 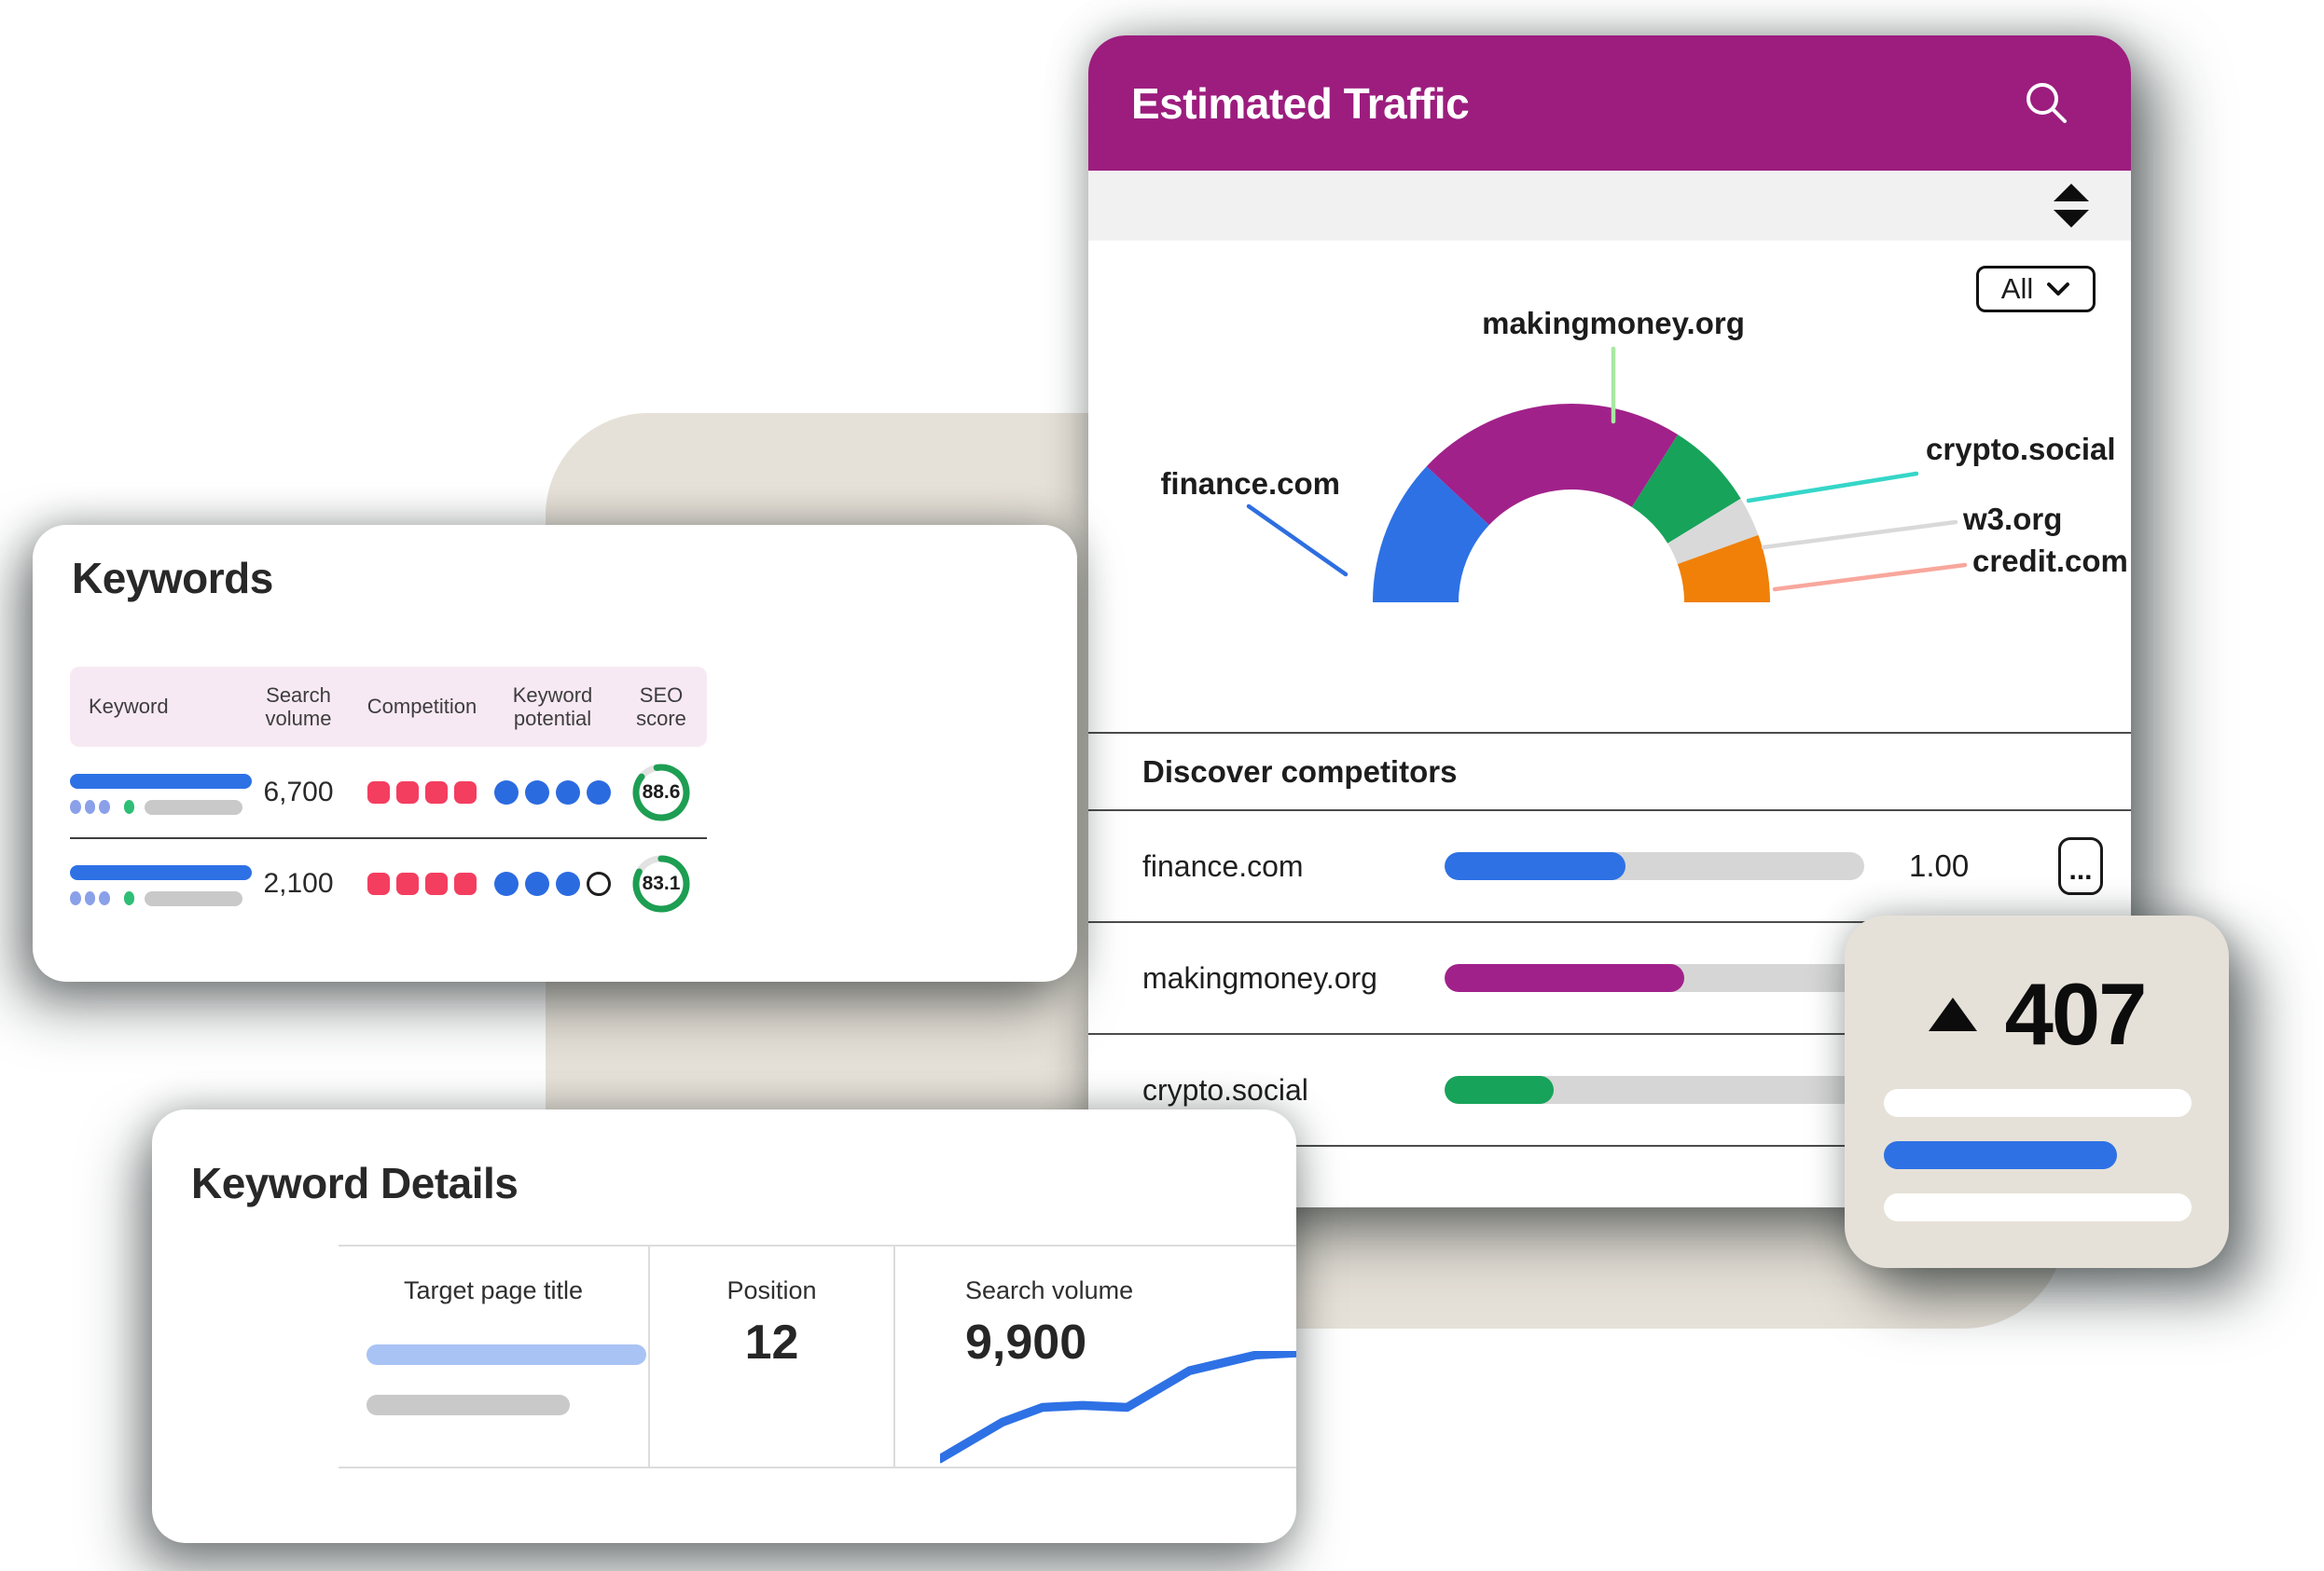 I want to click on search-volume-label: Search volume, so click(x=1049, y=1290).